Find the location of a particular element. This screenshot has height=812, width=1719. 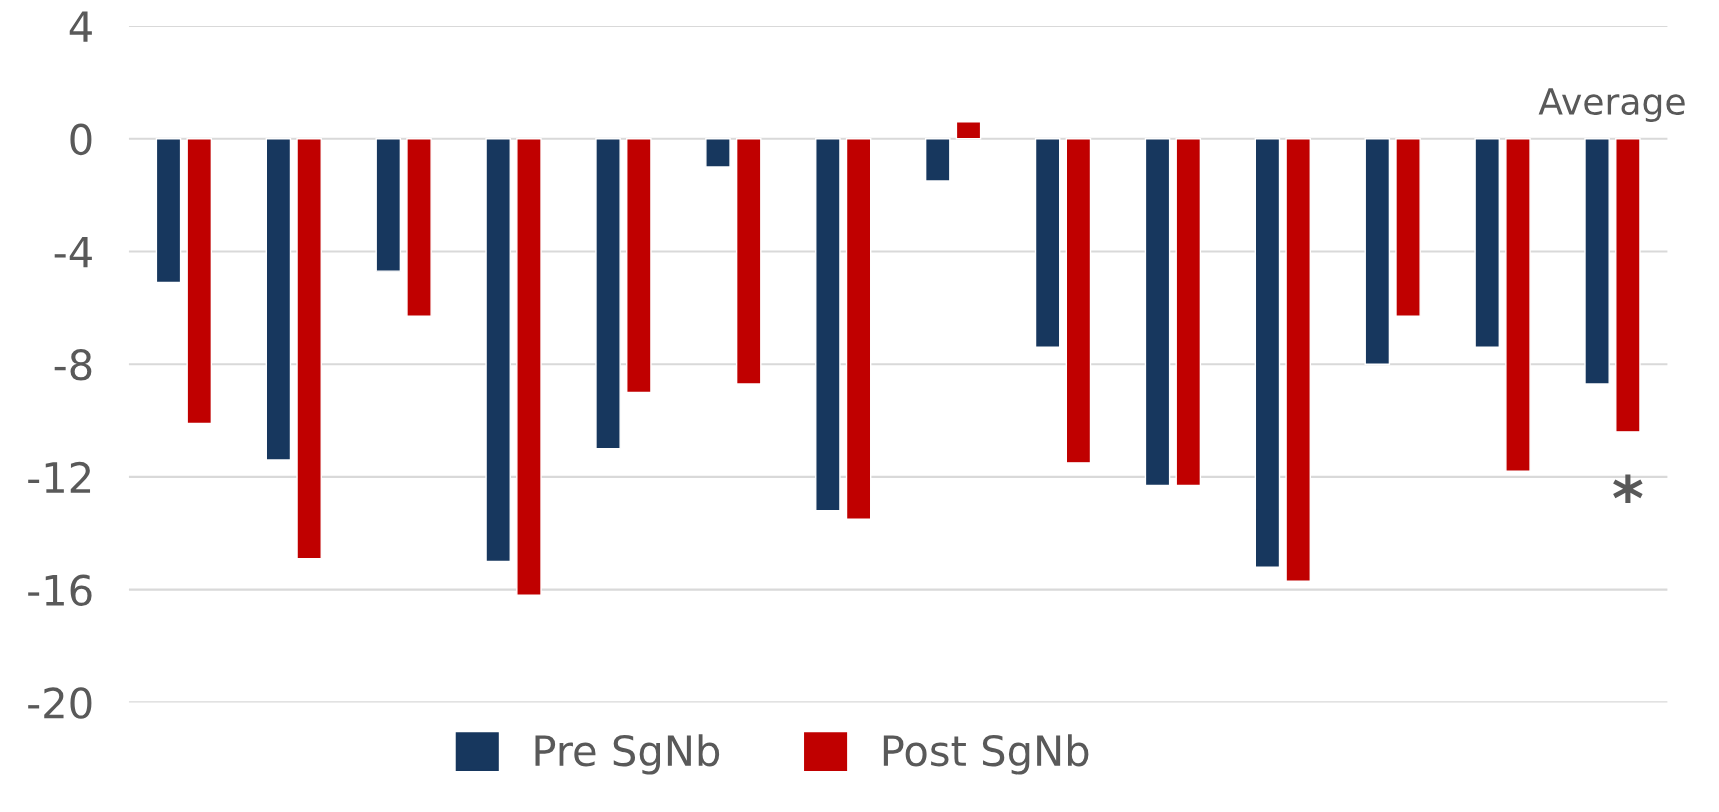

y-tick-label: 4 is located at coordinates (80, 26).